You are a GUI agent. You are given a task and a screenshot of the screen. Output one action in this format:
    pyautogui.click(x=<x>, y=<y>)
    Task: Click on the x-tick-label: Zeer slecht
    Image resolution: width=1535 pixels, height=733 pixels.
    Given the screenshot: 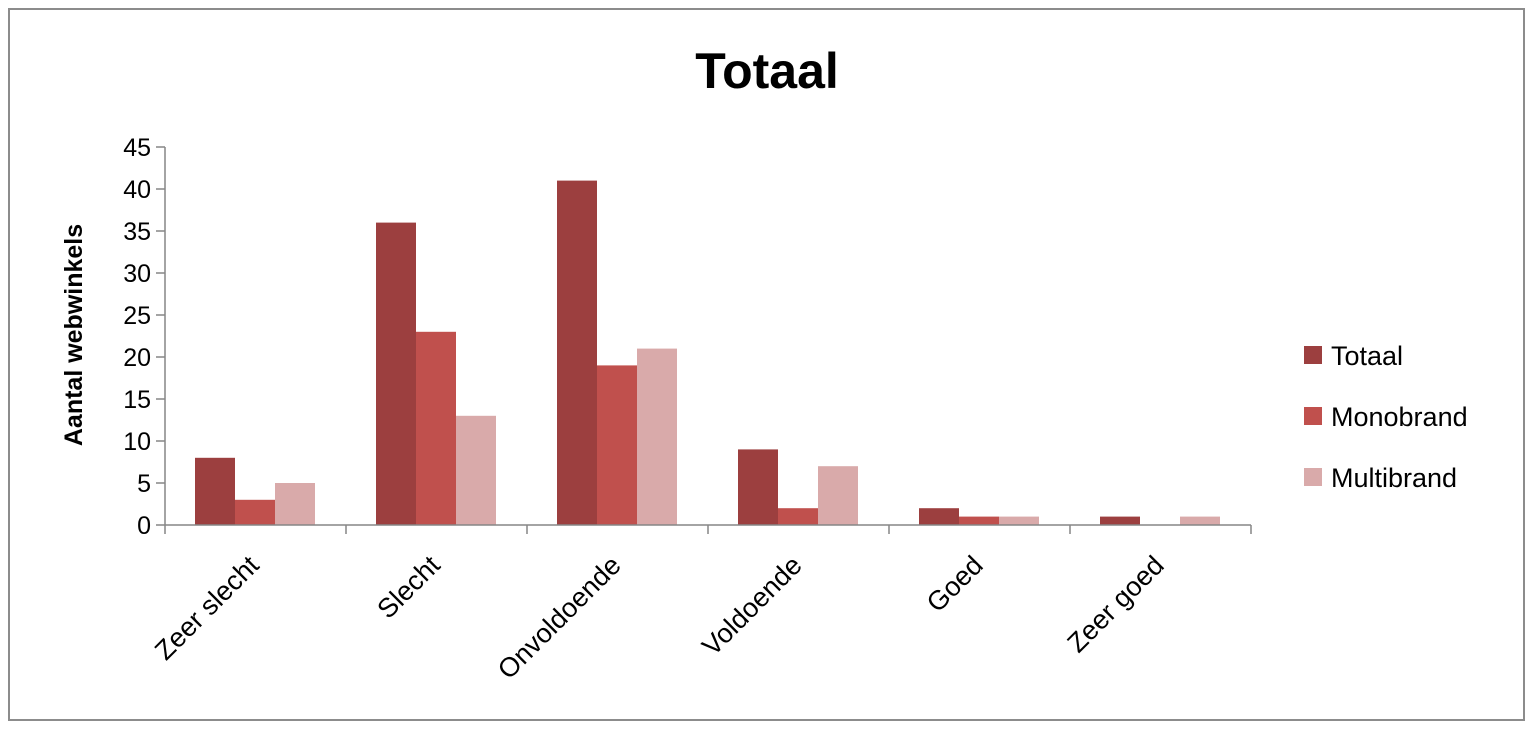 What is the action you would take?
    pyautogui.click(x=207, y=608)
    